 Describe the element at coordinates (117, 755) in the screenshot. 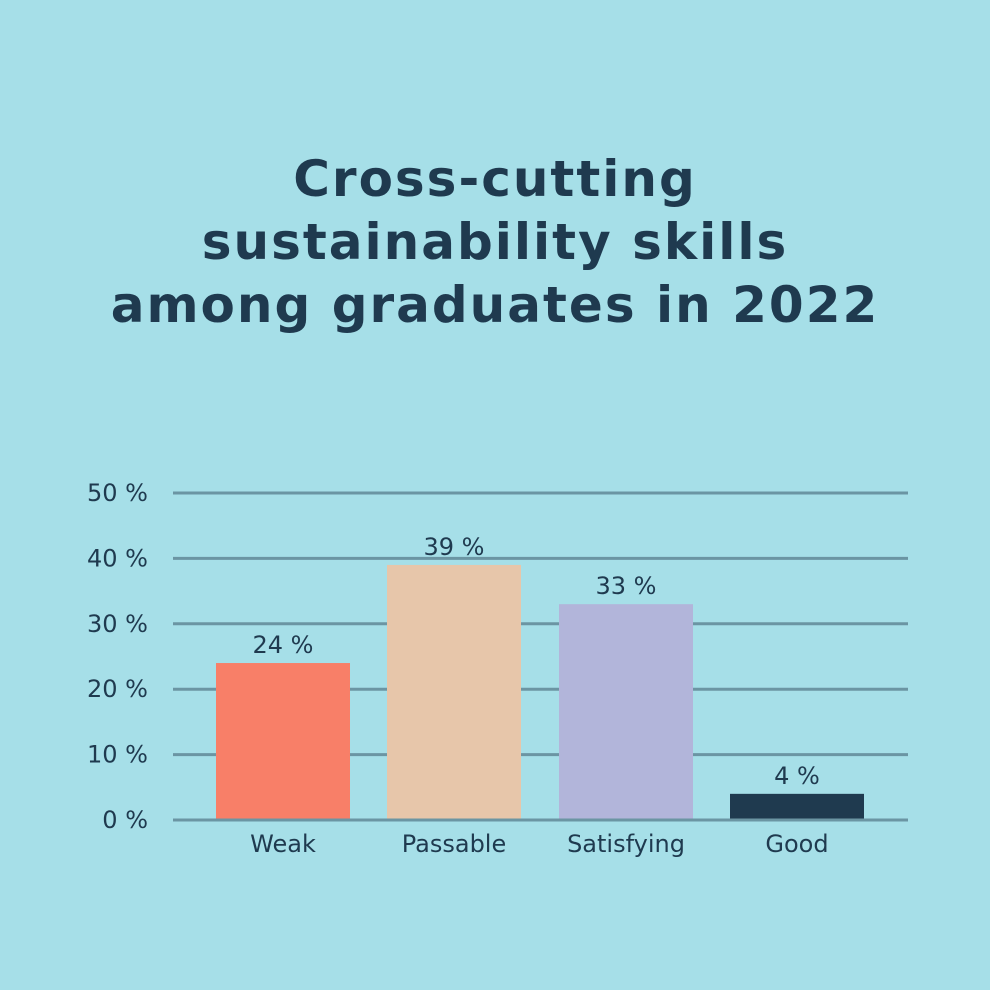

I see `y-tick-label: 10 %` at that location.